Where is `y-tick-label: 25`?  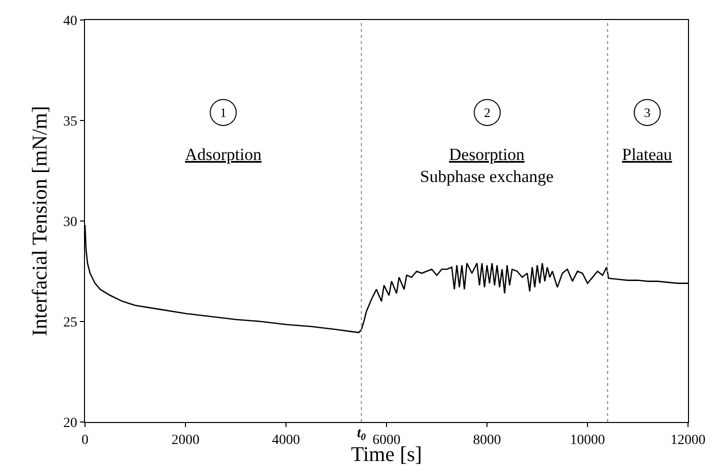 y-tick-label: 25 is located at coordinates (70, 322).